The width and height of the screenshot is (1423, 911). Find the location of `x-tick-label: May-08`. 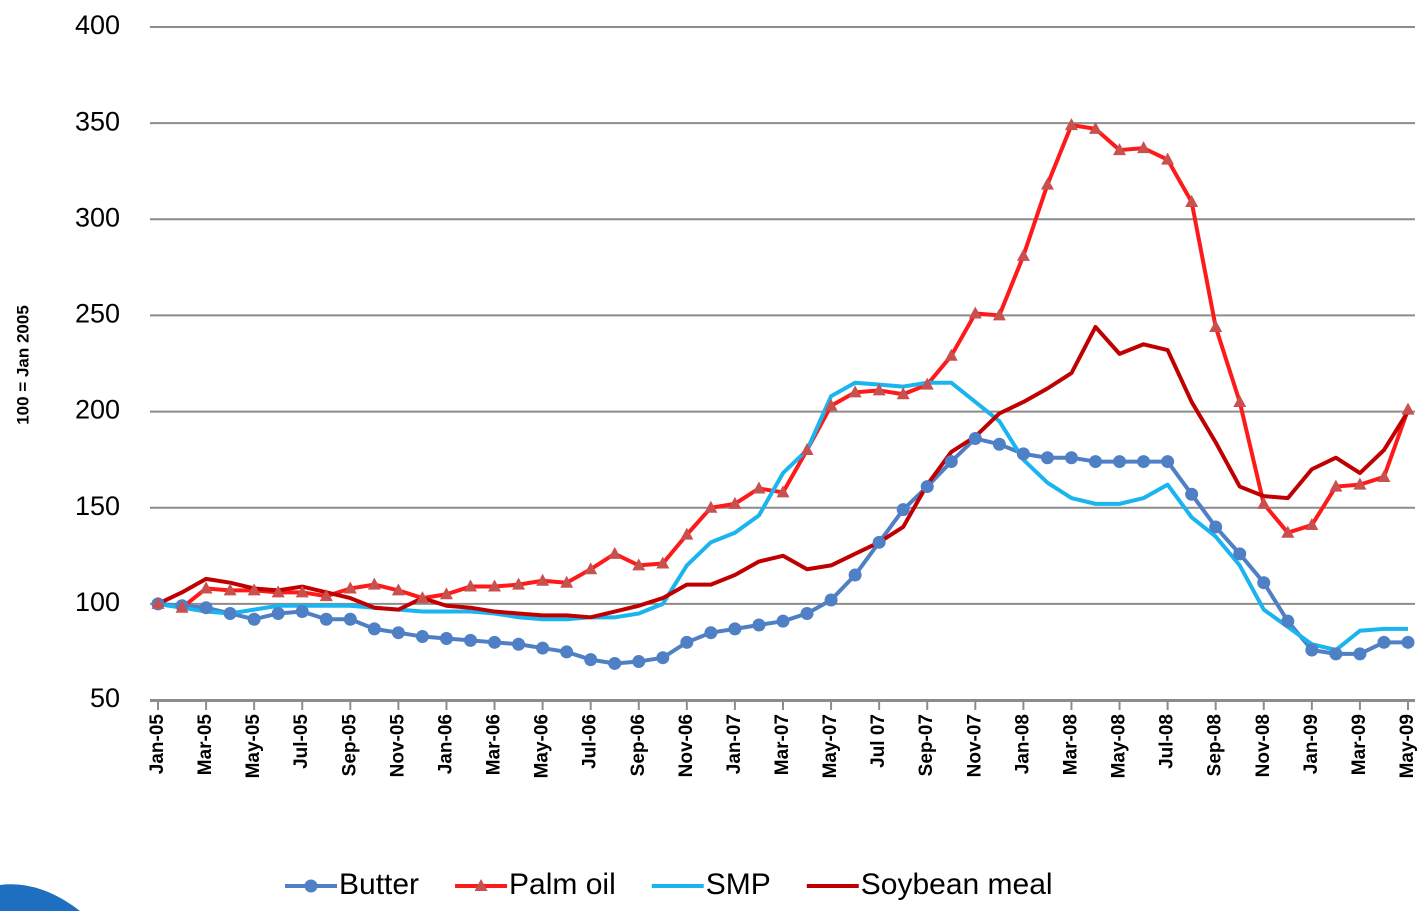

x-tick-label: May-08 is located at coordinates (1119, 746).